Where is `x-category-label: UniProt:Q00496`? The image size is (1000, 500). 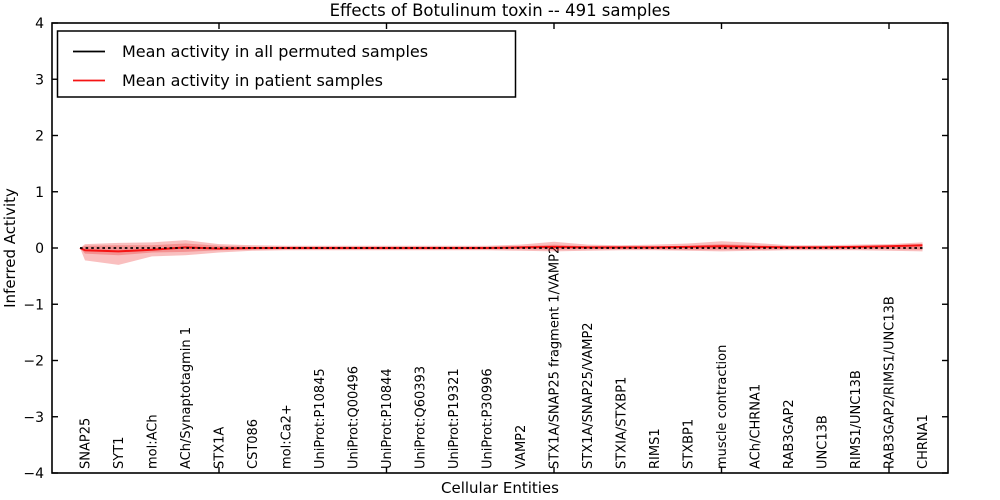 x-category-label: UniProt:Q00496 is located at coordinates (354, 417).